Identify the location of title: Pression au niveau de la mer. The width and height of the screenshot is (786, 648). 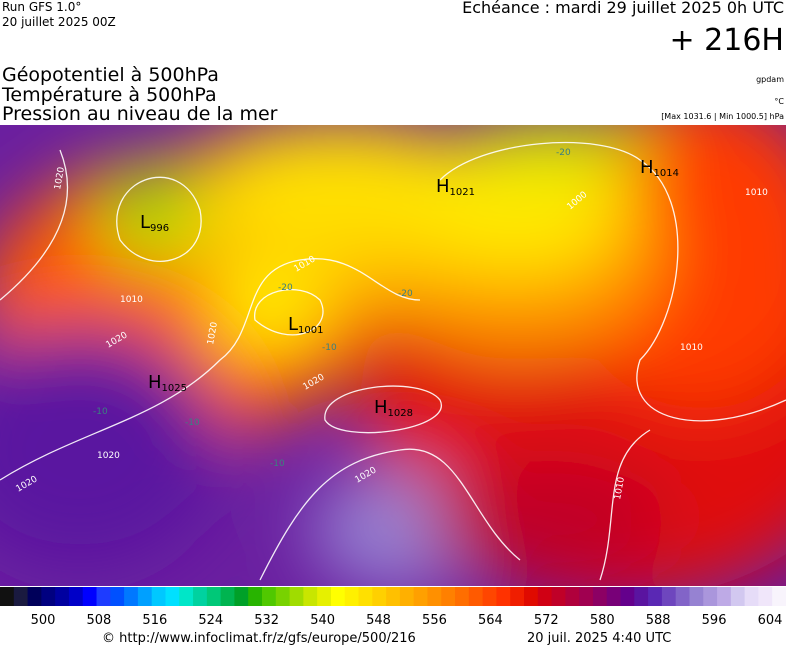
(140, 114).